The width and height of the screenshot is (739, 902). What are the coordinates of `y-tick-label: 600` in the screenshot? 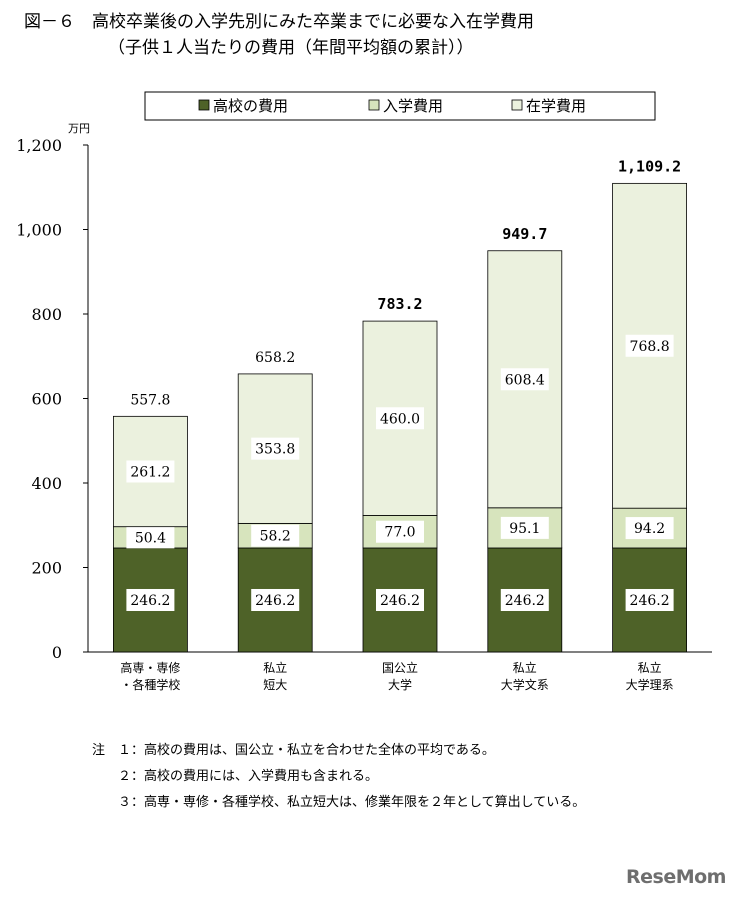 It's located at (46, 399).